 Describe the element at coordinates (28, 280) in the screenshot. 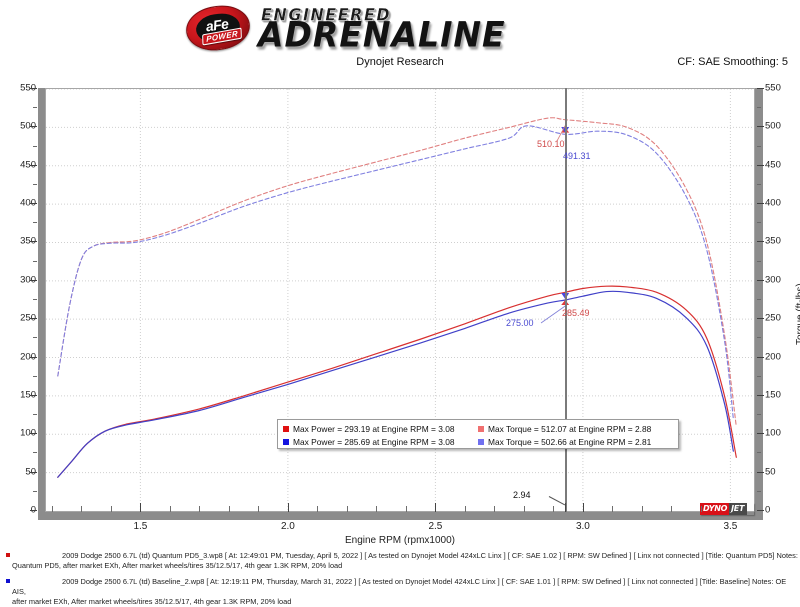

I see `y-axis-left-tick-label: 300` at that location.